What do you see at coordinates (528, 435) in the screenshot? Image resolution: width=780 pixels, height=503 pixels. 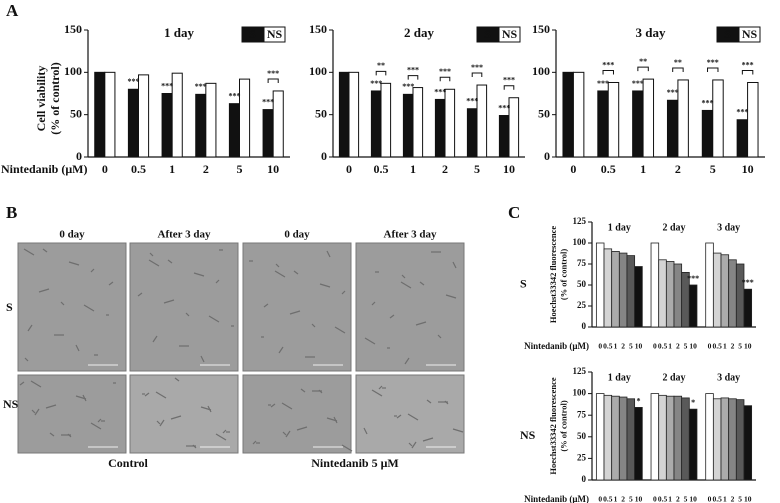 I see `row-label: NS` at bounding box center [528, 435].